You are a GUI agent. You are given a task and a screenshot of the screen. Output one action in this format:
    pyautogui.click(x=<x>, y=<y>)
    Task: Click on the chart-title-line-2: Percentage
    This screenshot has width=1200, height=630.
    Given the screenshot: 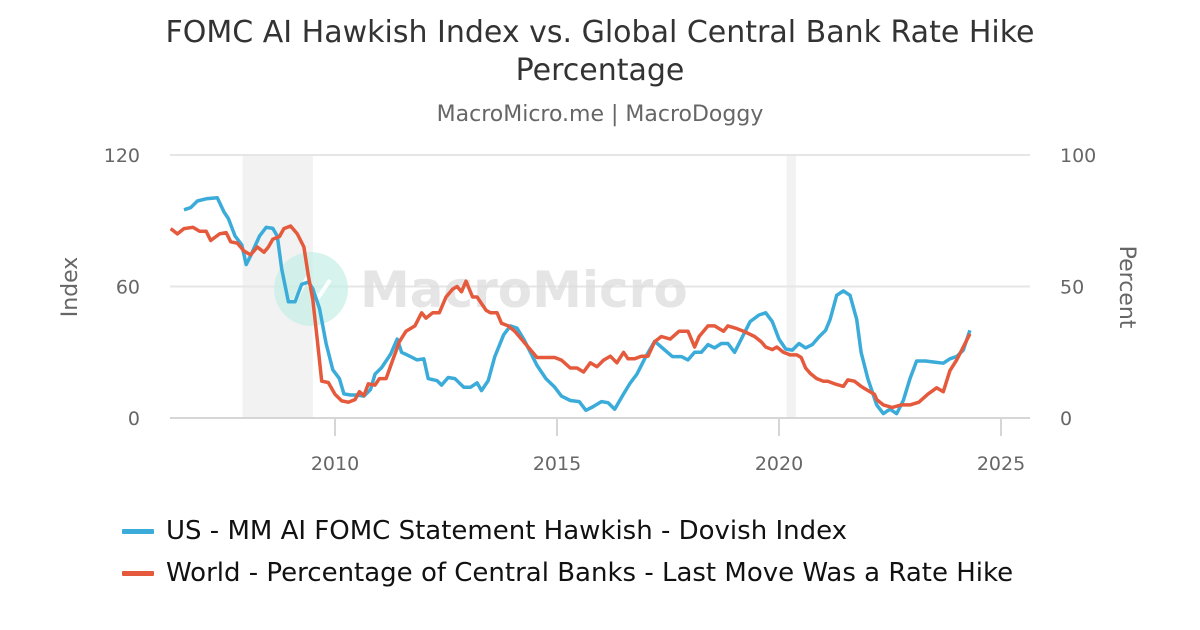 What is the action you would take?
    pyautogui.click(x=600, y=70)
    